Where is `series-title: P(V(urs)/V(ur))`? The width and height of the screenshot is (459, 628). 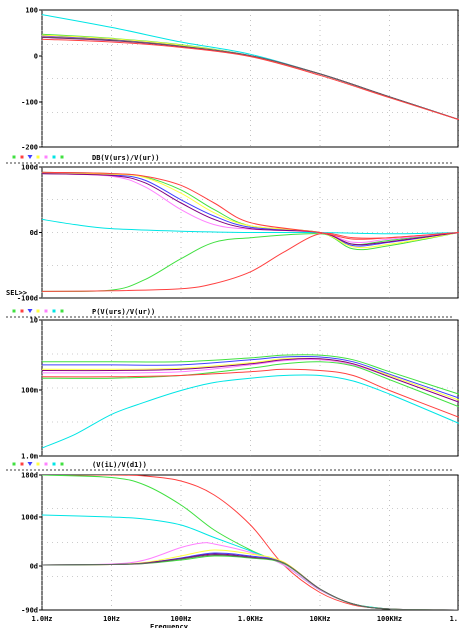
series-title: P(V(urs)/V(ur)) is located at coordinates (123, 312).